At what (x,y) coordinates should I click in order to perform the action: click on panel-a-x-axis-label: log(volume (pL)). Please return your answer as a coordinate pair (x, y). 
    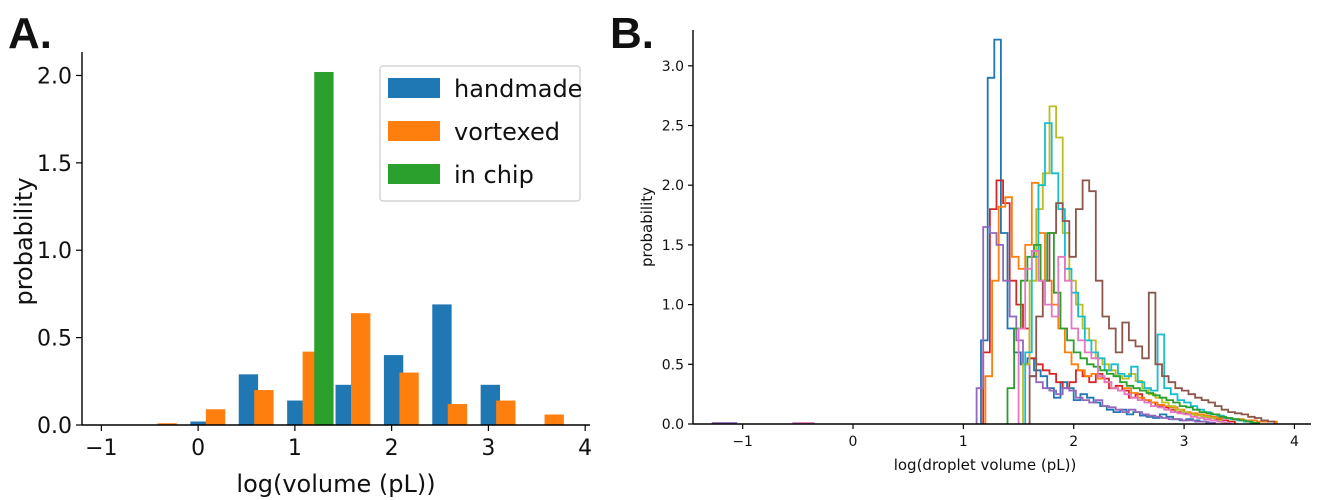
    Looking at the image, I should click on (335, 484).